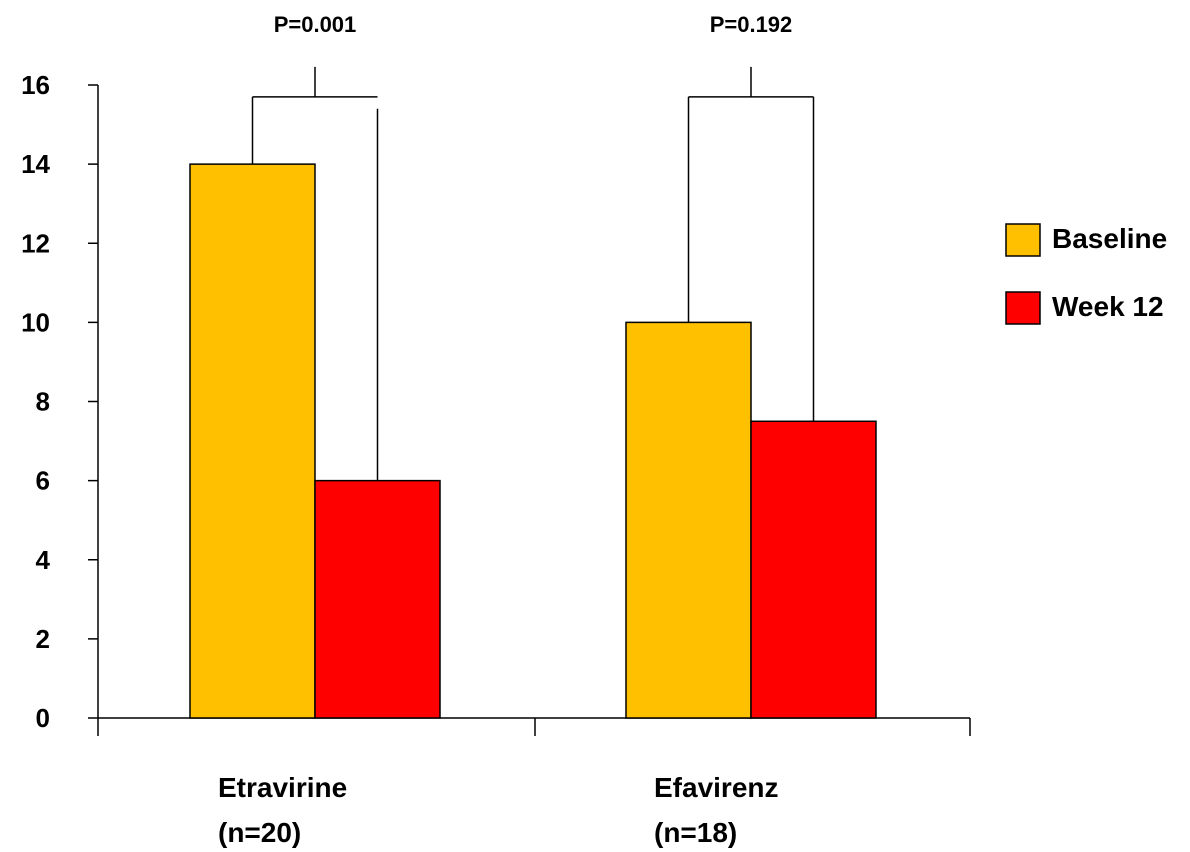 Image resolution: width=1190 pixels, height=852 pixels. I want to click on y-tick-label: 16, so click(35, 85).